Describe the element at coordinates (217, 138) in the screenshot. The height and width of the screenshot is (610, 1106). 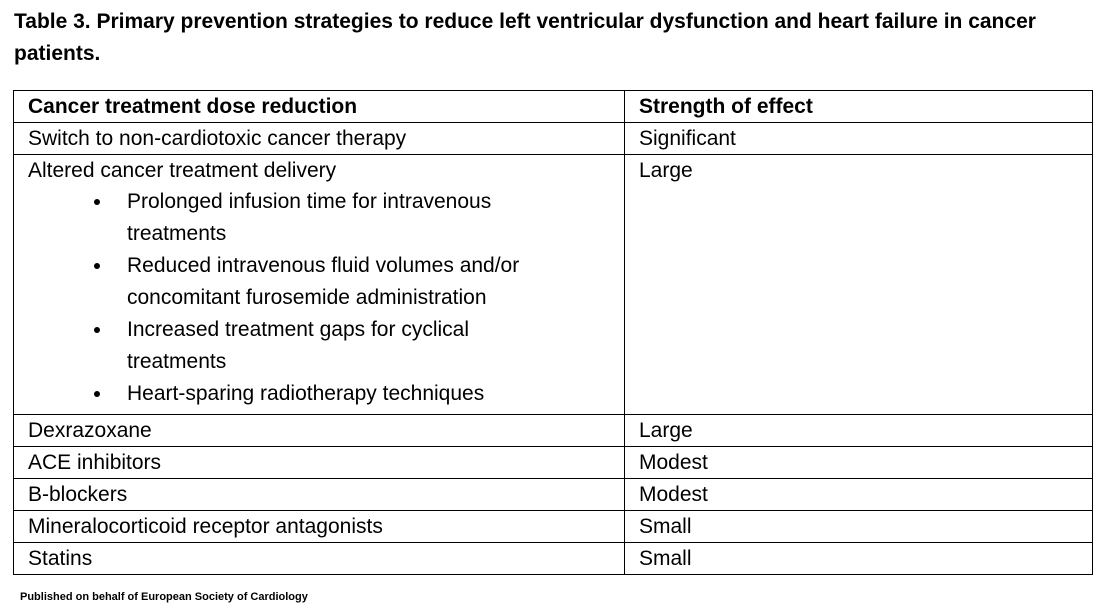
I see `strategy-text: Switch to non-cardiotoxic cancer therapy` at that location.